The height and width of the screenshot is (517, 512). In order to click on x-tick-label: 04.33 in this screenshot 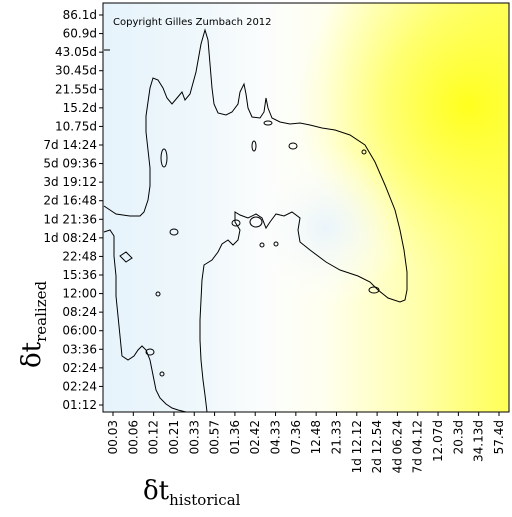, I will do `click(276, 437)`.